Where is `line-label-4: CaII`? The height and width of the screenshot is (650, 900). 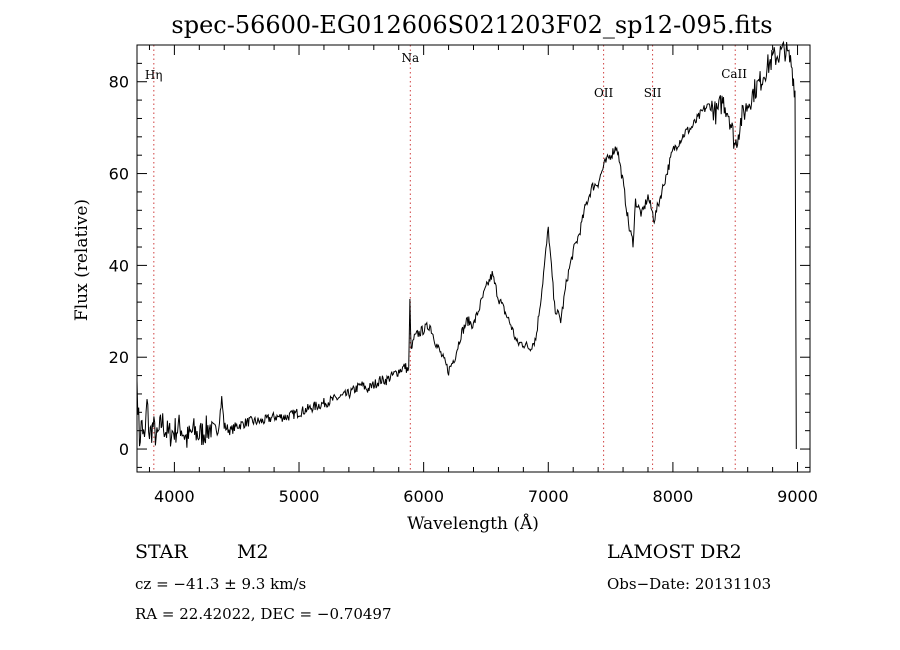 line-label-4: CaII is located at coordinates (734, 74).